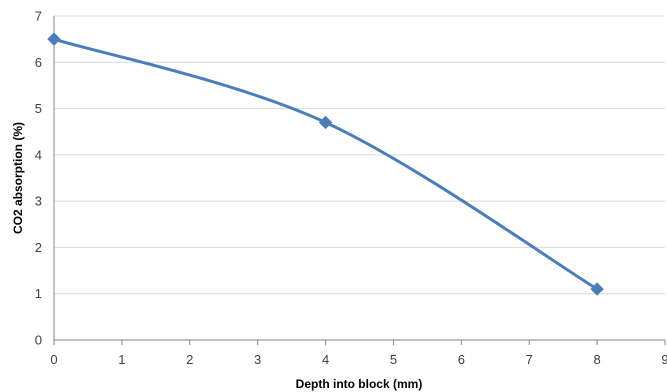  What do you see at coordinates (461, 359) in the screenshot?
I see `x-tick-label-6: 6` at bounding box center [461, 359].